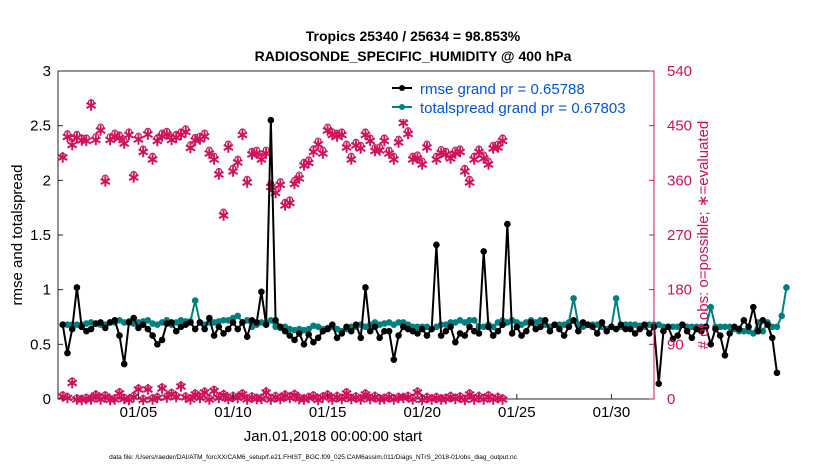 The image size is (830, 470). I want to click on y-tick-label-left: 1.5, so click(40, 235).